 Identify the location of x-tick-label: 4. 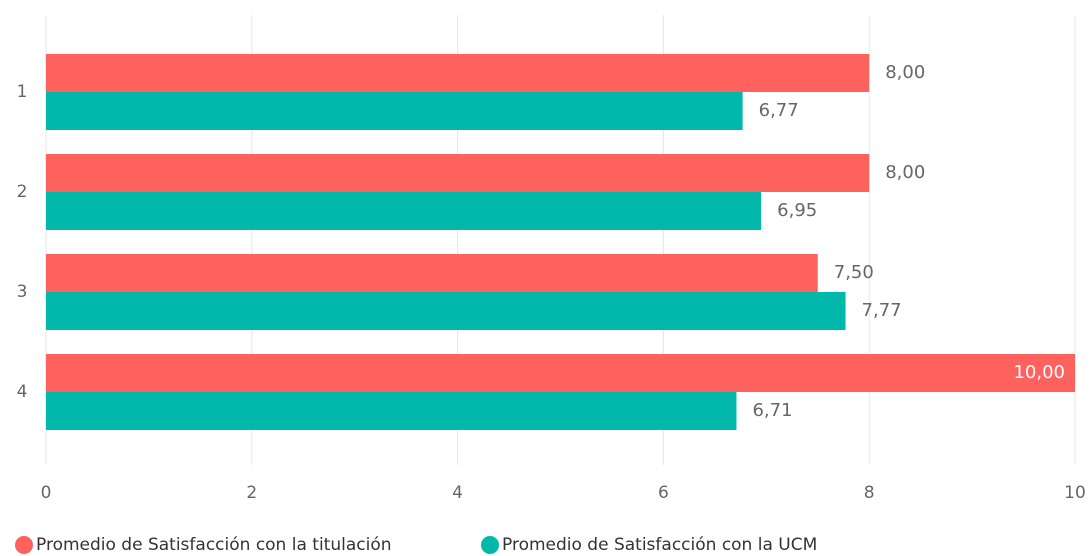
(457, 493).